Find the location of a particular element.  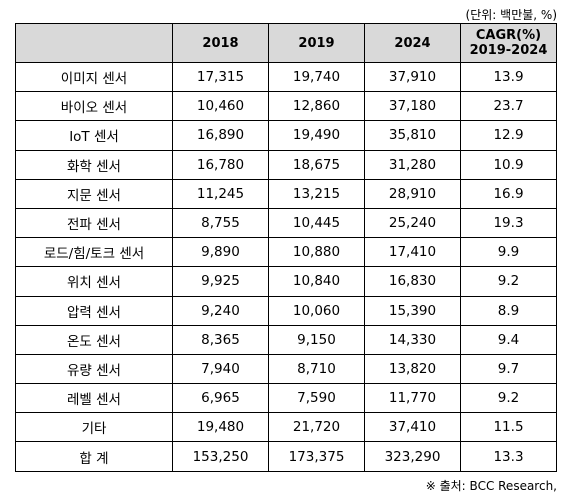

table-row: 위치 센서 9,925 10,840 16,830 9.2 is located at coordinates (286, 281).